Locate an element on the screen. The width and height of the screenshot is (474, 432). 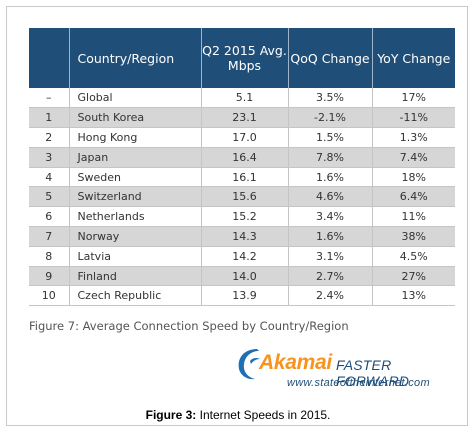
table-row: 5 Switzerland 15.6 4.6% 6.4% is located at coordinates (242, 197).